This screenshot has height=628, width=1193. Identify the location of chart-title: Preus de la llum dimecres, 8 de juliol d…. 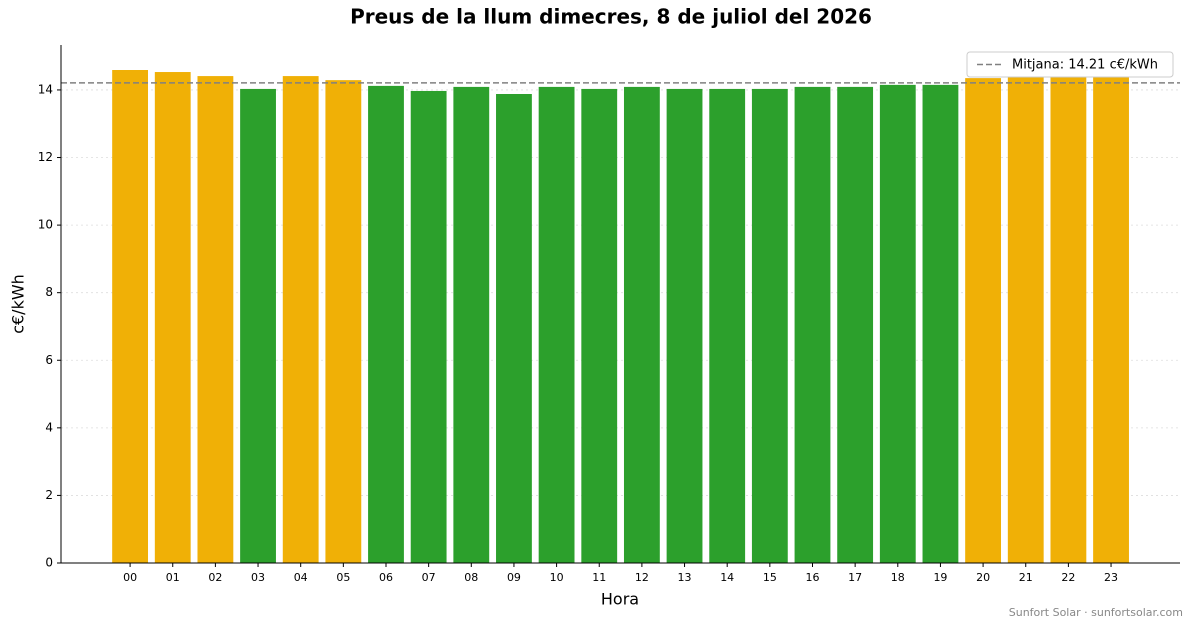
(611, 17).